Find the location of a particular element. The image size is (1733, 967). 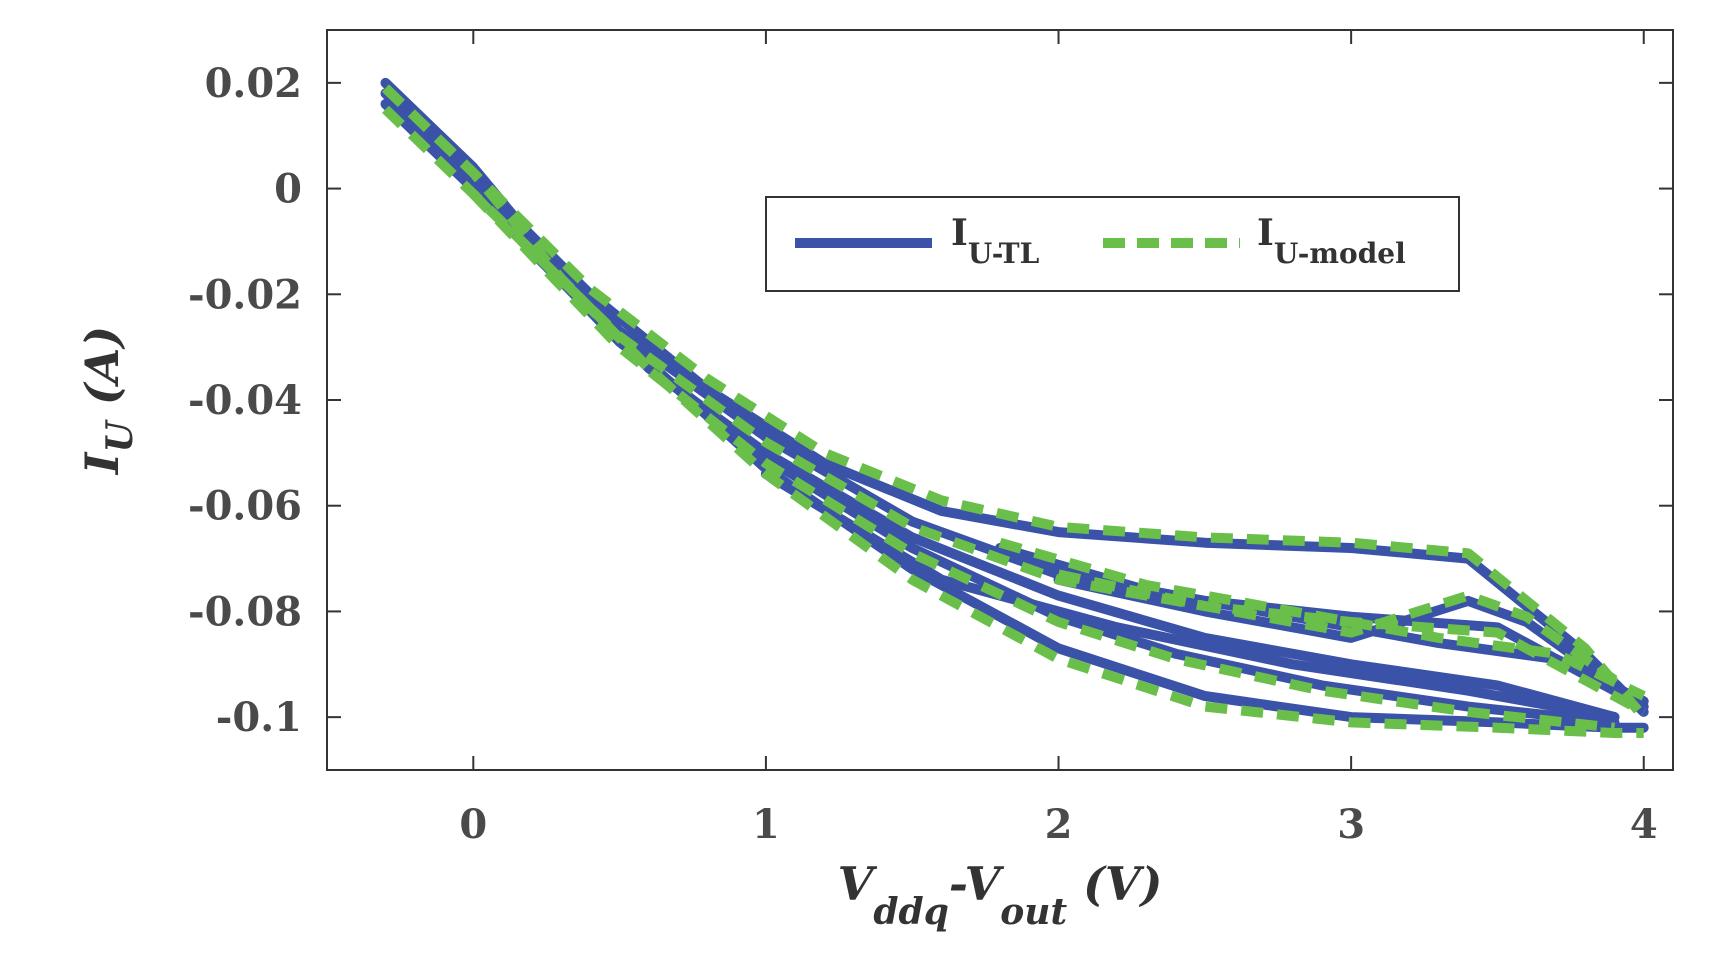

x-tick-label: 1 is located at coordinates (766, 824).